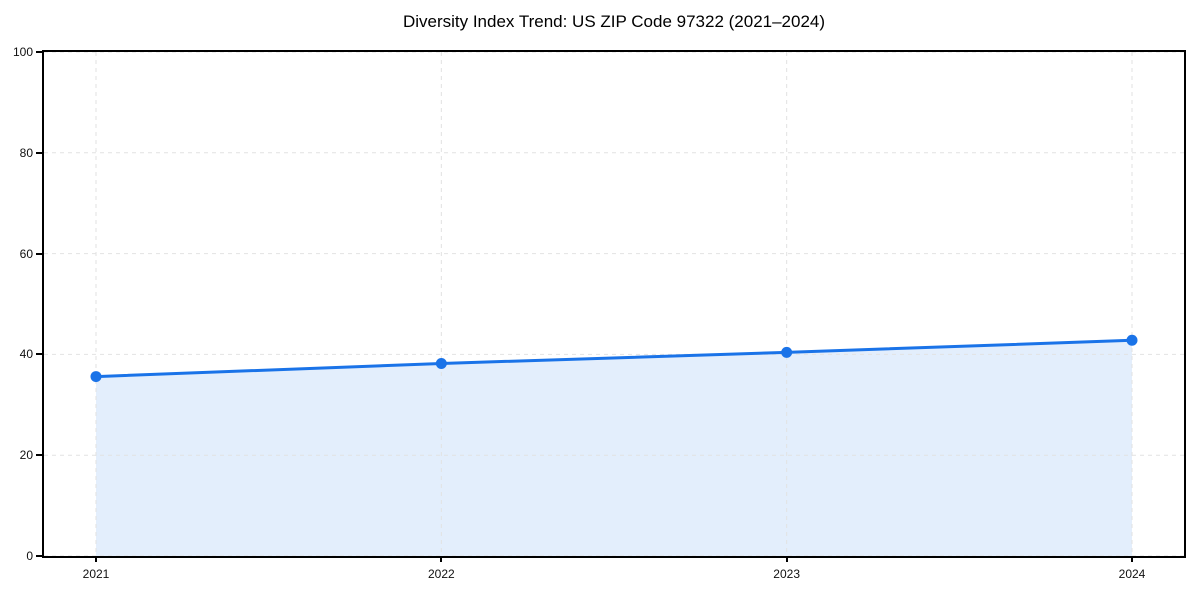 Image resolution: width=1200 pixels, height=600 pixels. Describe the element at coordinates (29, 556) in the screenshot. I see `y-tick-label: 0` at that location.